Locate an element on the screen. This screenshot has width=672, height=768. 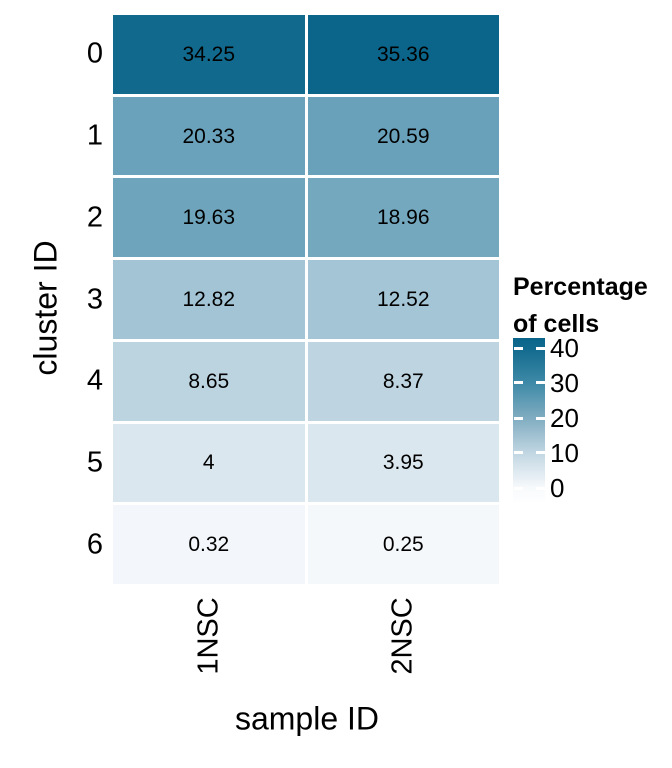
y-tick-label-5: 5 is located at coordinates (94, 462).